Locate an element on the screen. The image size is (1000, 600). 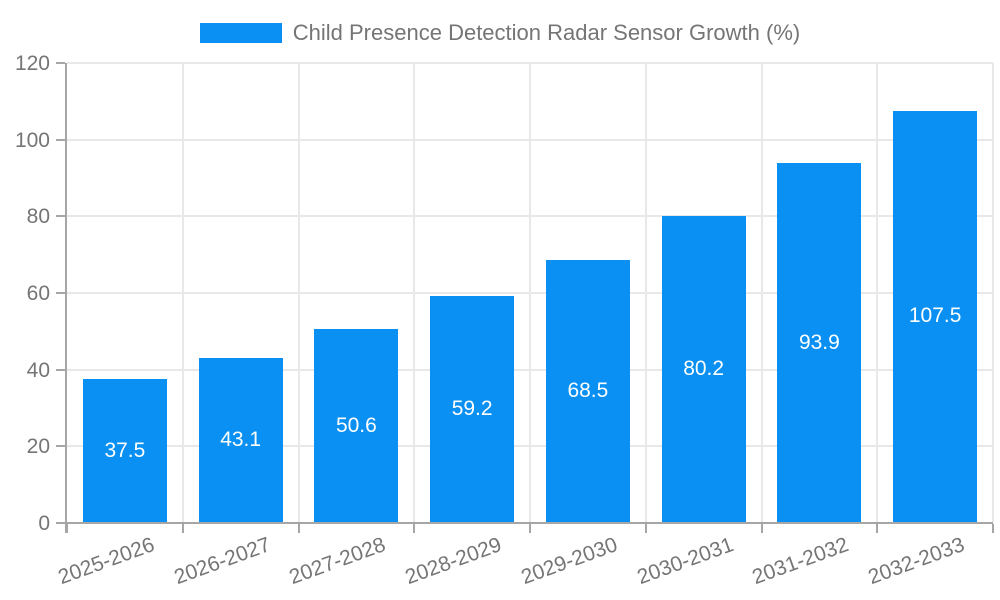
bar: 68.5 is located at coordinates (587, 391).